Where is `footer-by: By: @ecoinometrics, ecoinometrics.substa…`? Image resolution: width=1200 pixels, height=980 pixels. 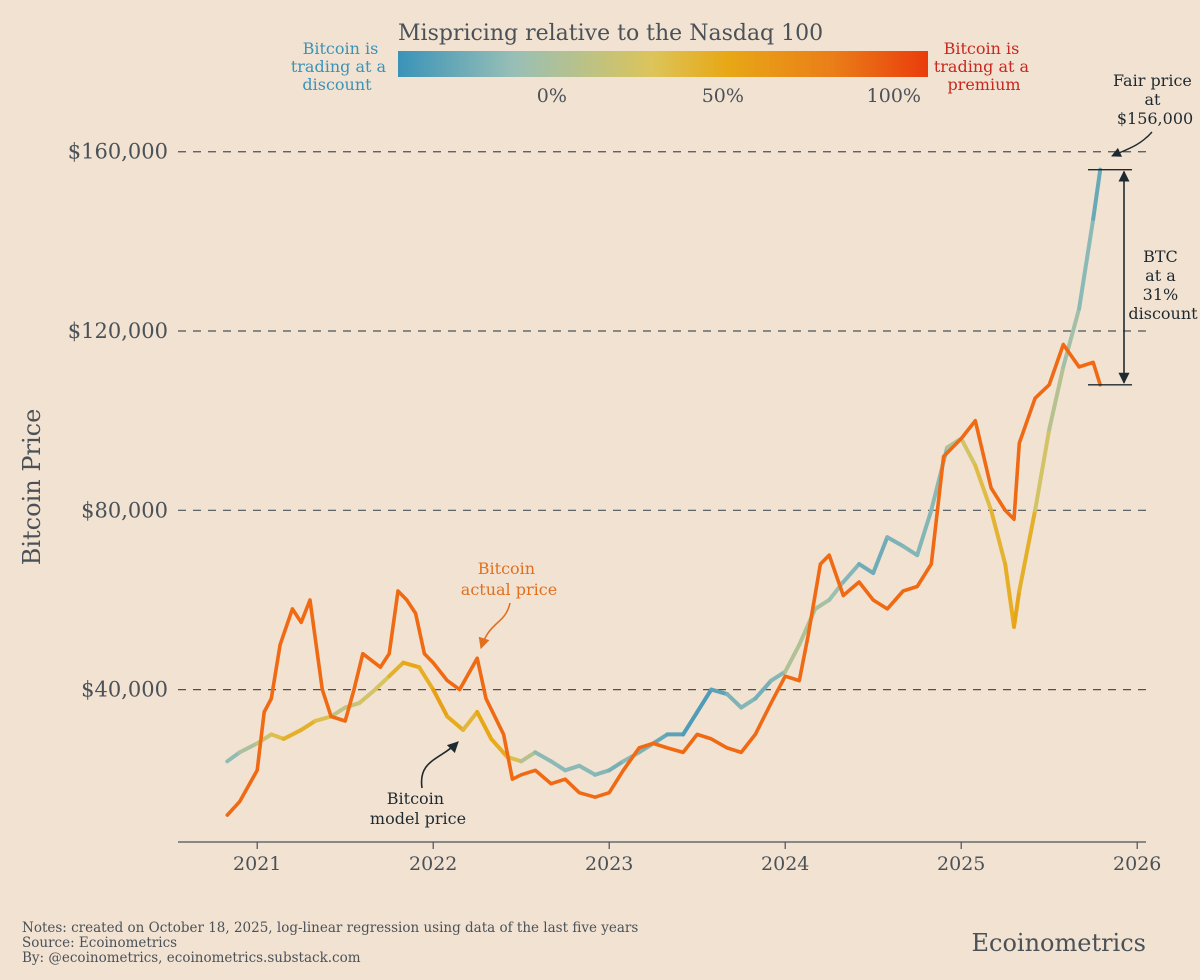 footer-by: By: @ecoinometrics, ecoinometrics.substa… is located at coordinates (191, 958).